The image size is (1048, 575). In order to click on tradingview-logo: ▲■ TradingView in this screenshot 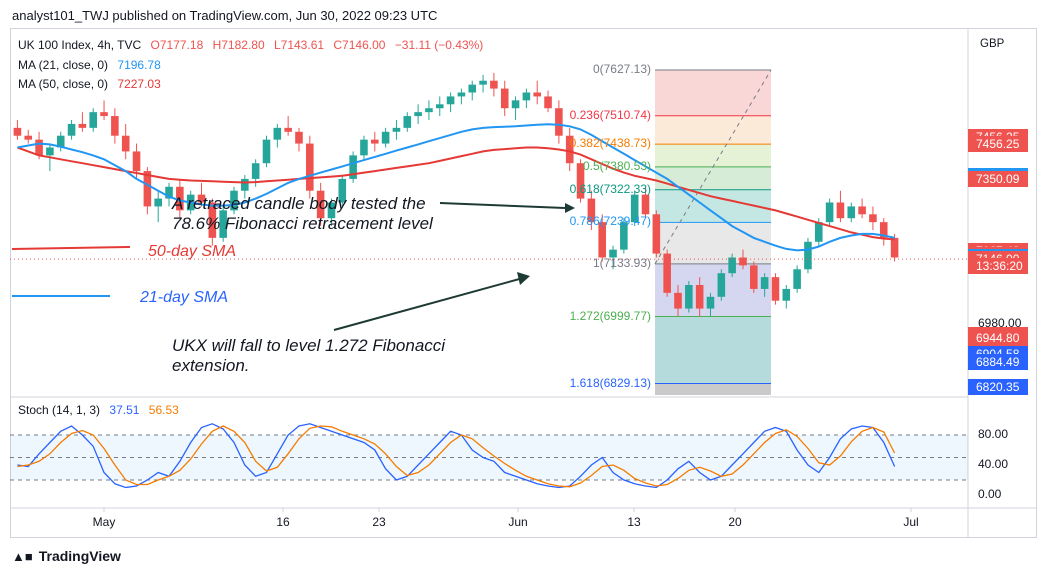, I will do `click(66, 556)`.